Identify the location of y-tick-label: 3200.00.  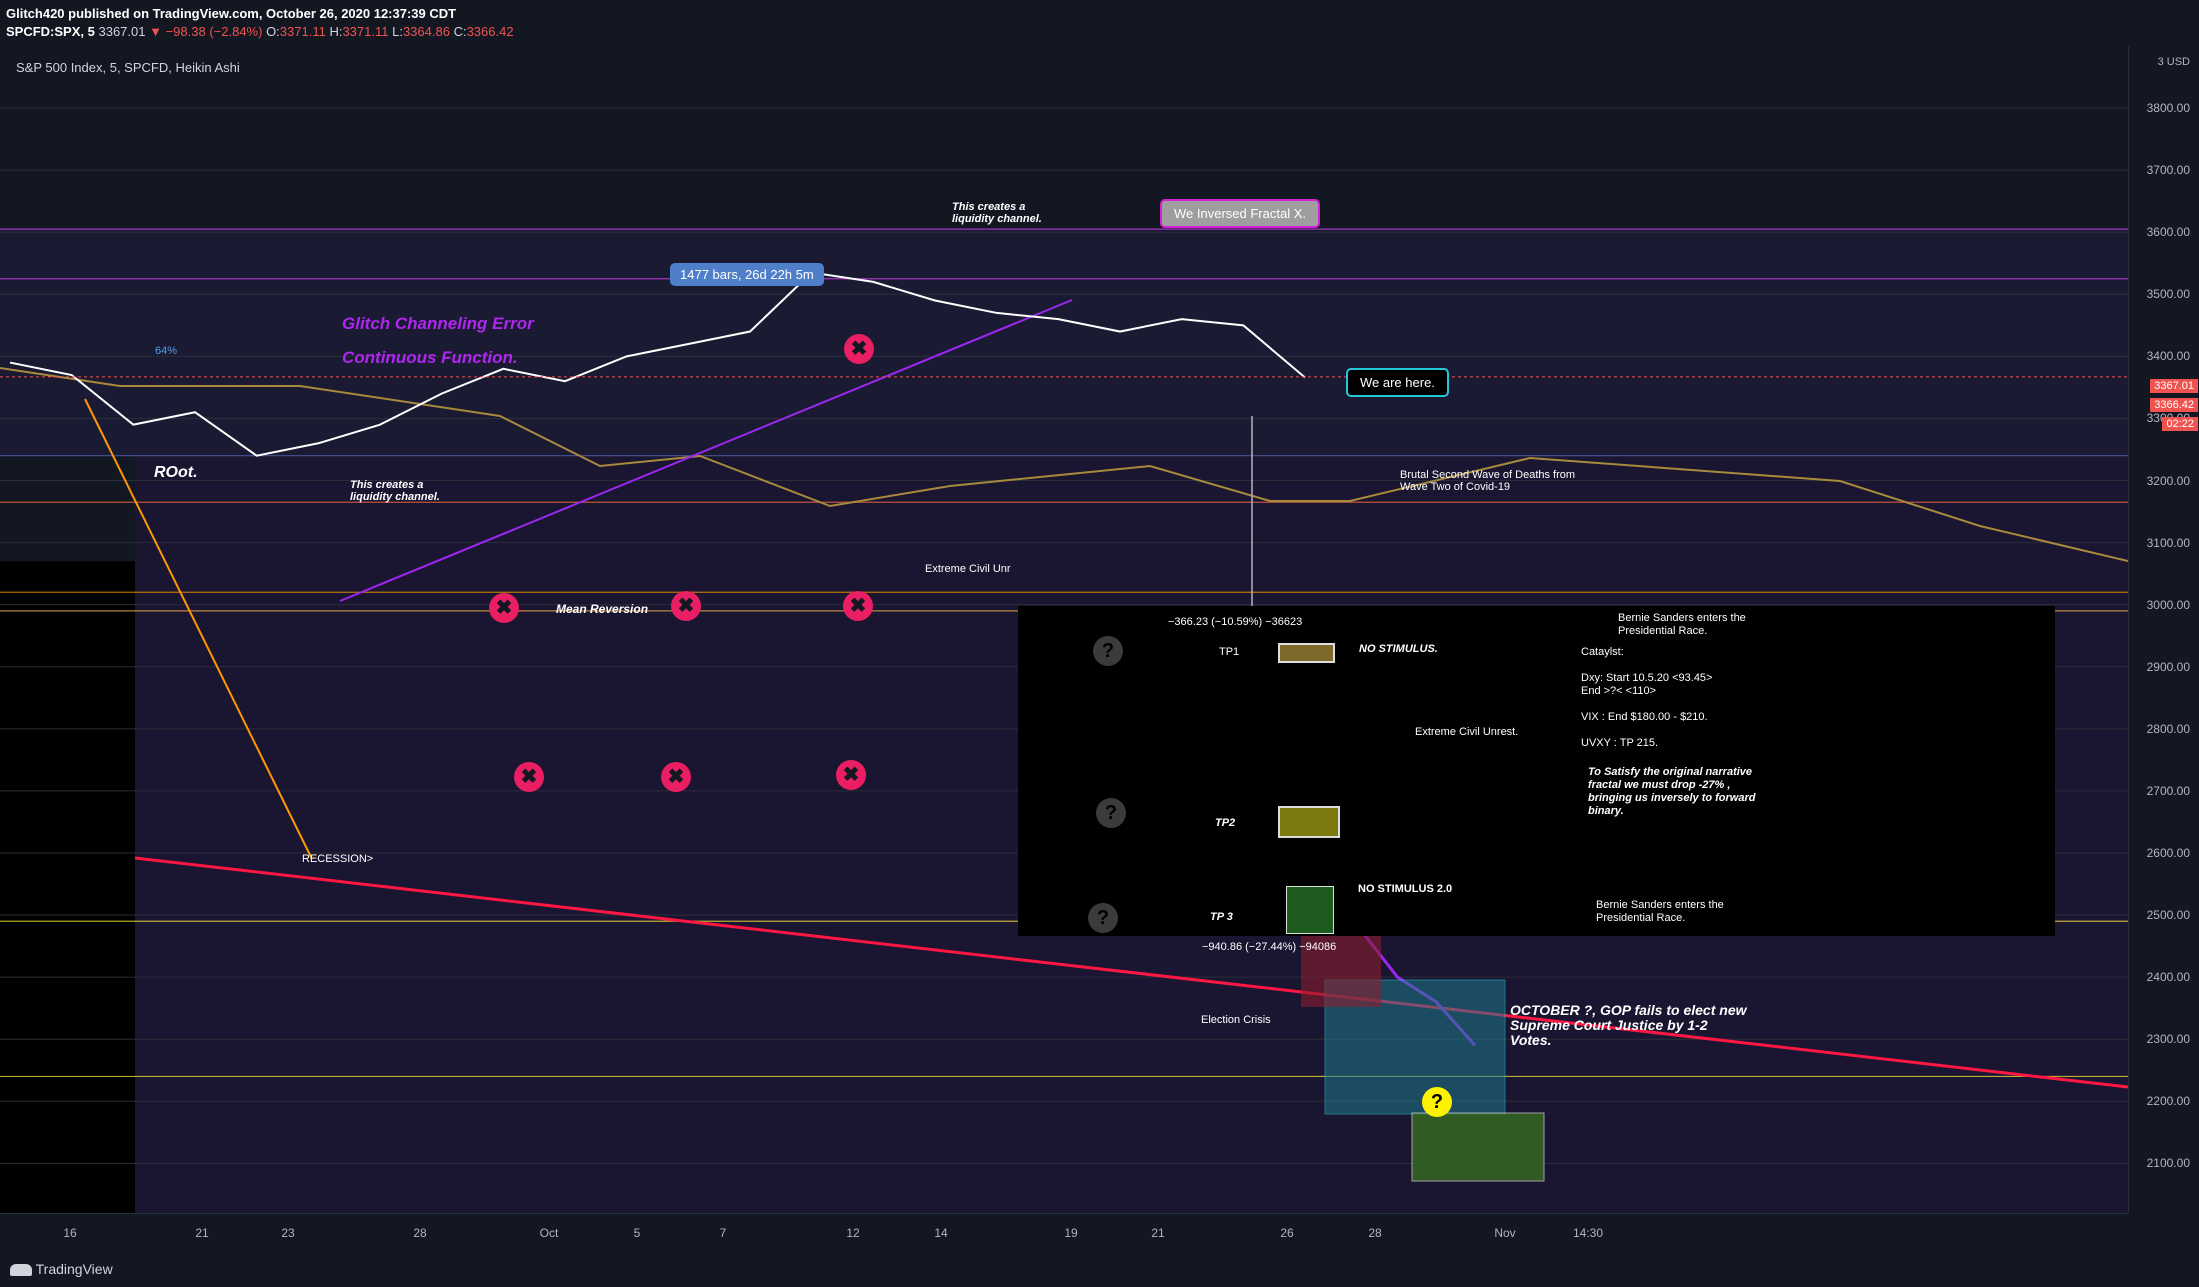
(2168, 480).